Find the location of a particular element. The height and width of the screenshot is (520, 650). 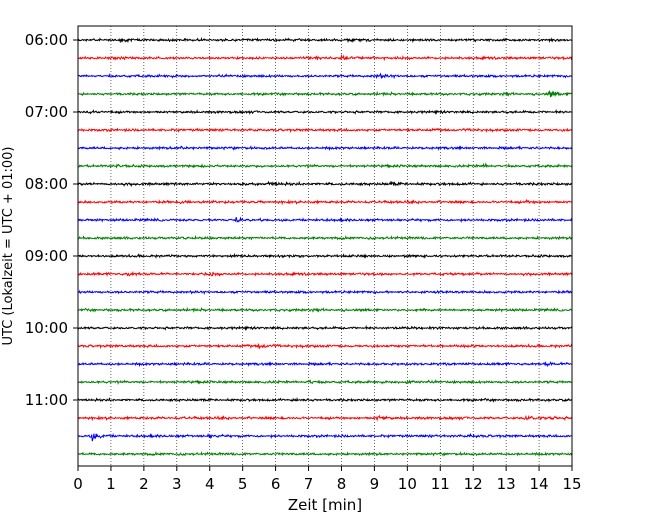

y-axis: 06:00 07:00 08:00 09:00 10:00 11:00 is located at coordinates (51, 220).